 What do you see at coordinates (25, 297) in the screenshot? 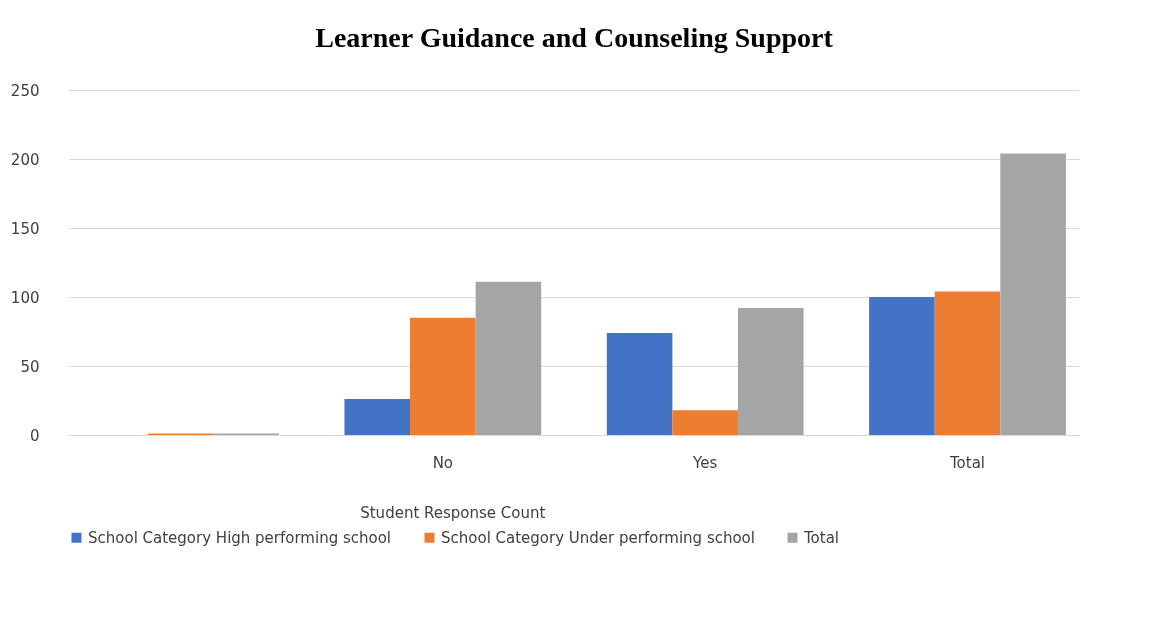
I see `y-tick-label: 100` at bounding box center [25, 297].